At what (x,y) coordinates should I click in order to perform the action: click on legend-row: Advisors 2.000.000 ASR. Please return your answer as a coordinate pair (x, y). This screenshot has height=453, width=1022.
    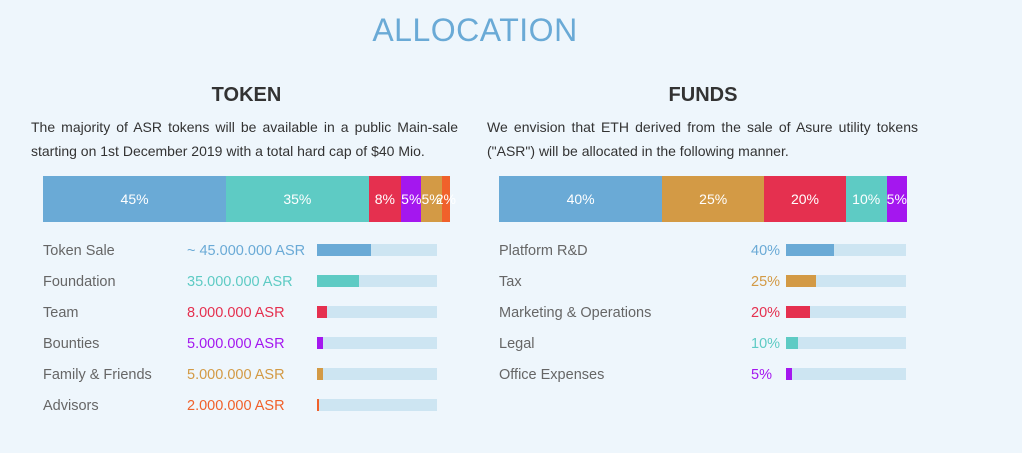
    Looking at the image, I should click on (240, 406).